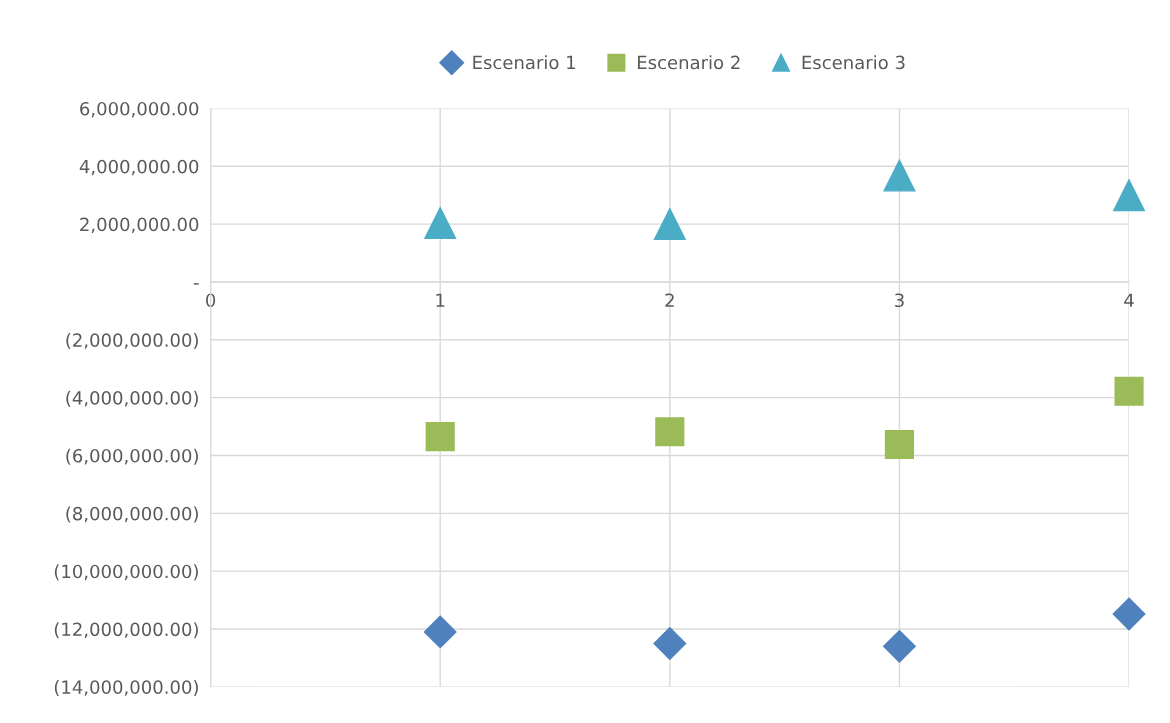 This screenshot has height=723, width=1170. Describe the element at coordinates (853, 62) in the screenshot. I see `legend-label: Escenario 3` at that location.